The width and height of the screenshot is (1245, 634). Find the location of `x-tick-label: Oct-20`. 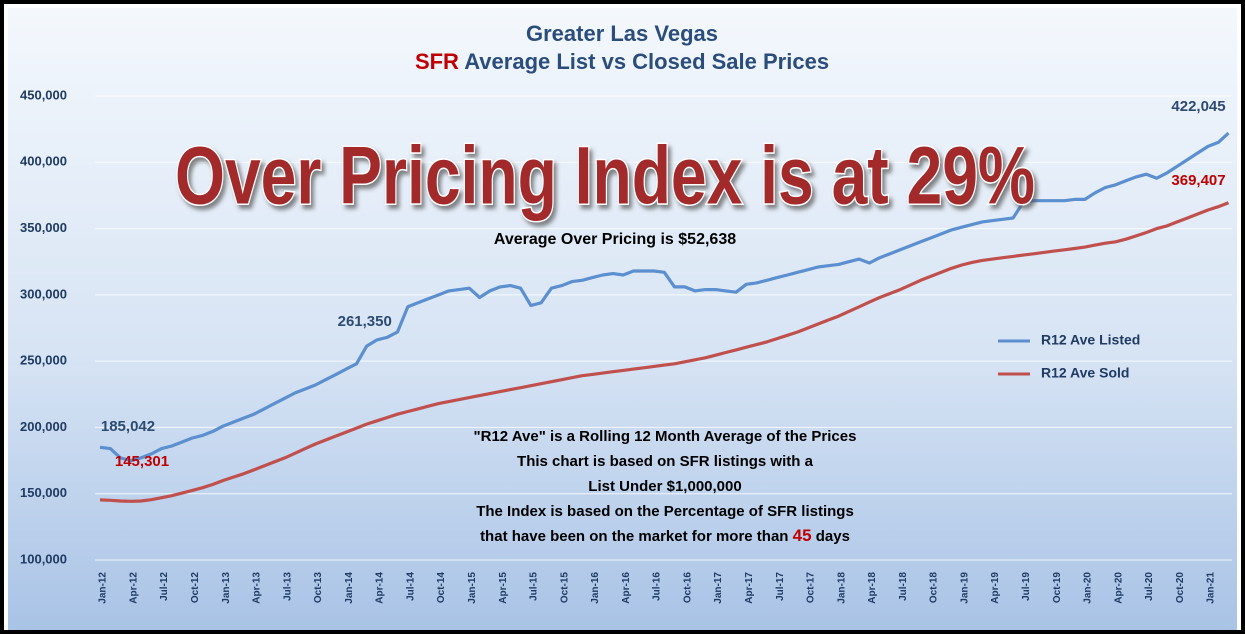

x-tick-label: Oct-20 is located at coordinates (1180, 588).